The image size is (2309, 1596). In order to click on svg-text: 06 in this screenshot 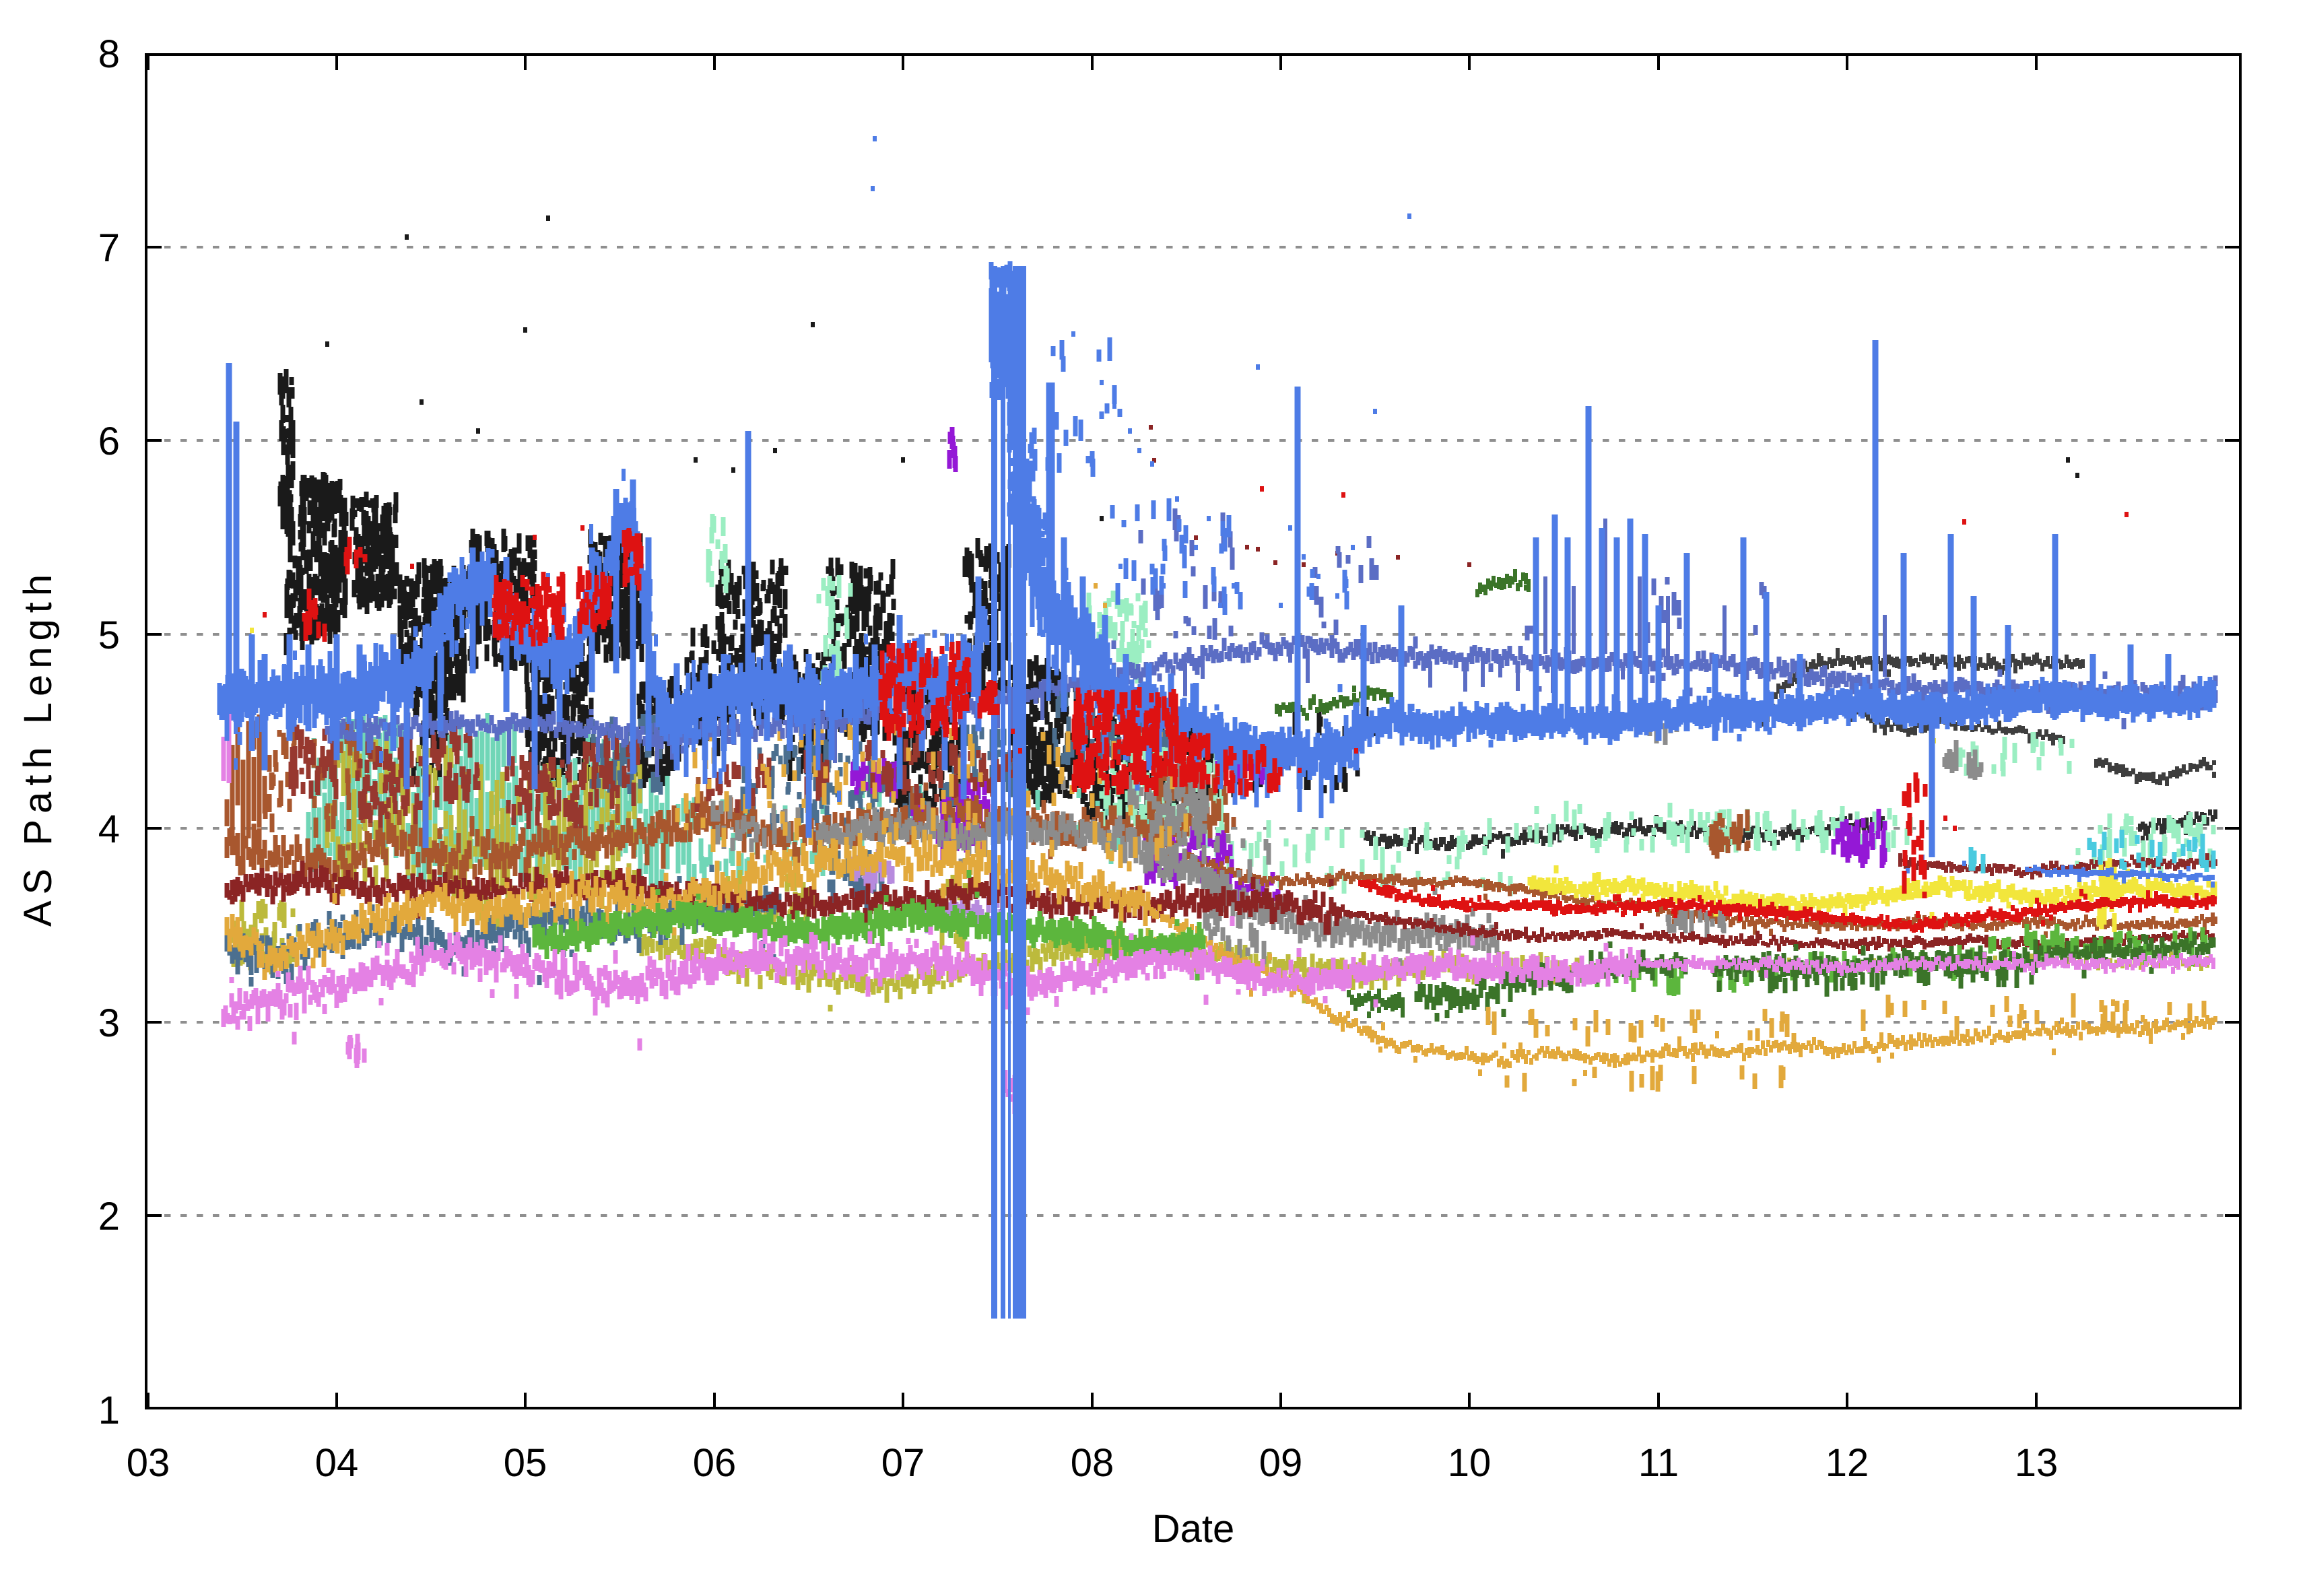, I will do `click(715, 1463)`.